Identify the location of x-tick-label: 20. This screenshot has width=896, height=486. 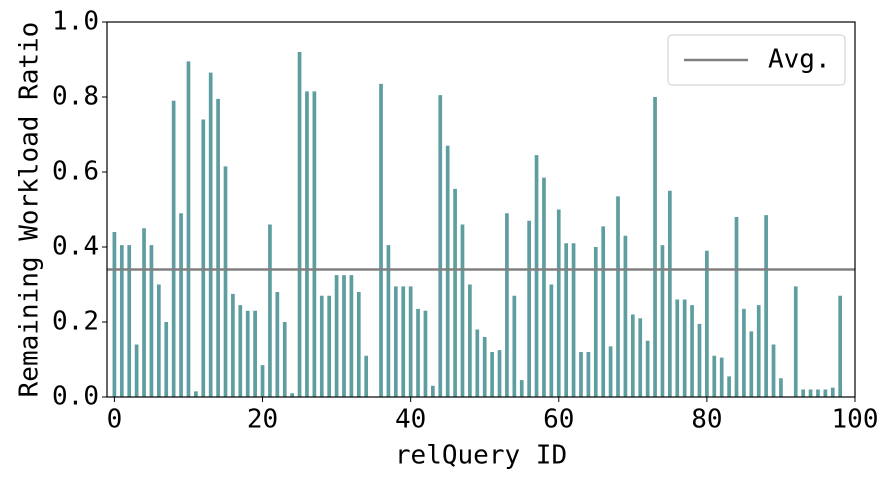
(262, 420).